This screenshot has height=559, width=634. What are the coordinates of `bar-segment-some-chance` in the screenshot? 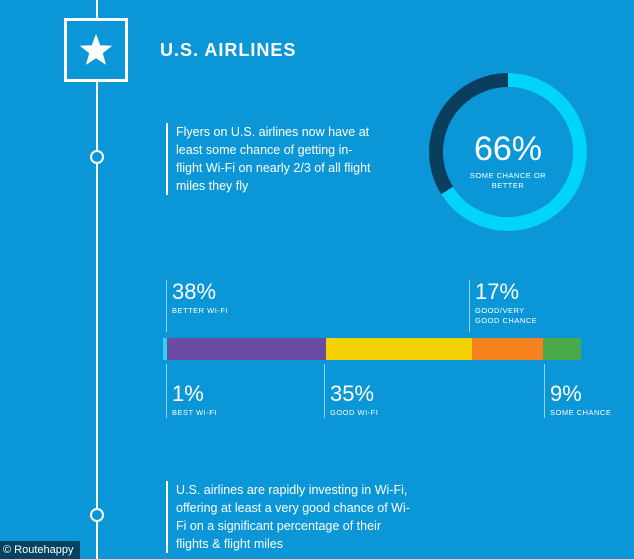 It's located at (562, 349).